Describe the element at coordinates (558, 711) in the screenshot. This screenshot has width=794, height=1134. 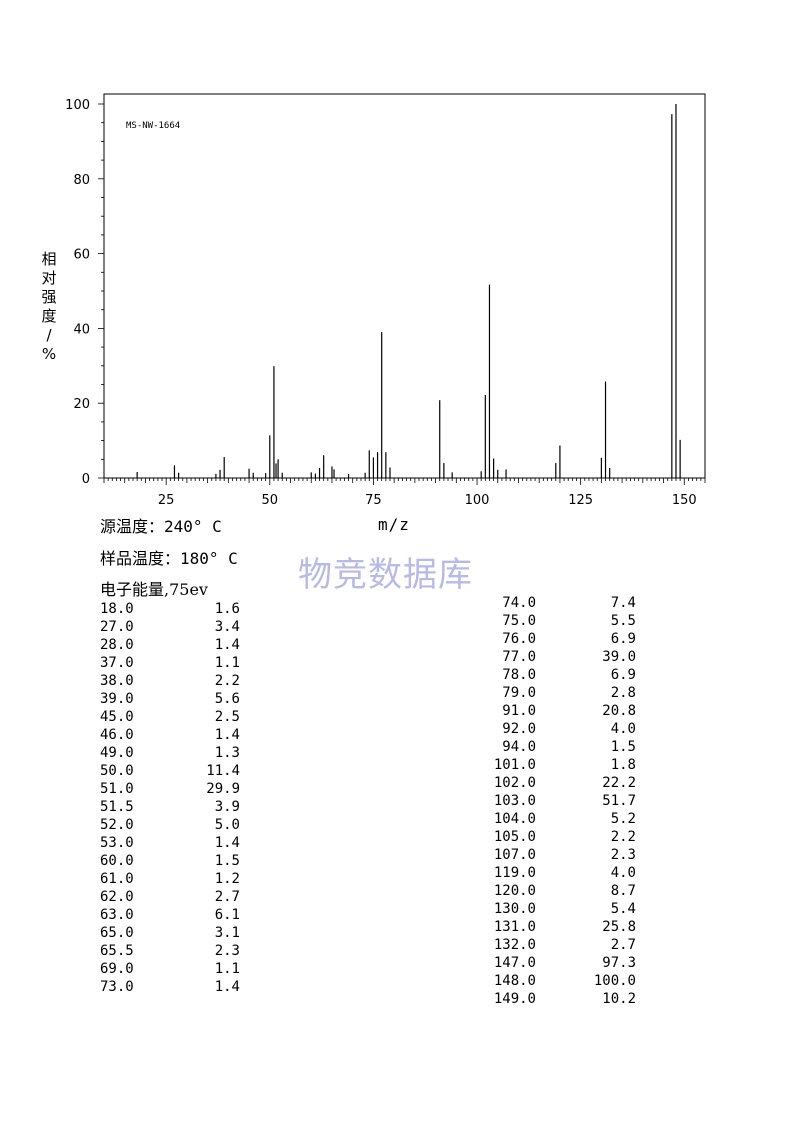
I see `table-row: 91.0 20.8` at that location.